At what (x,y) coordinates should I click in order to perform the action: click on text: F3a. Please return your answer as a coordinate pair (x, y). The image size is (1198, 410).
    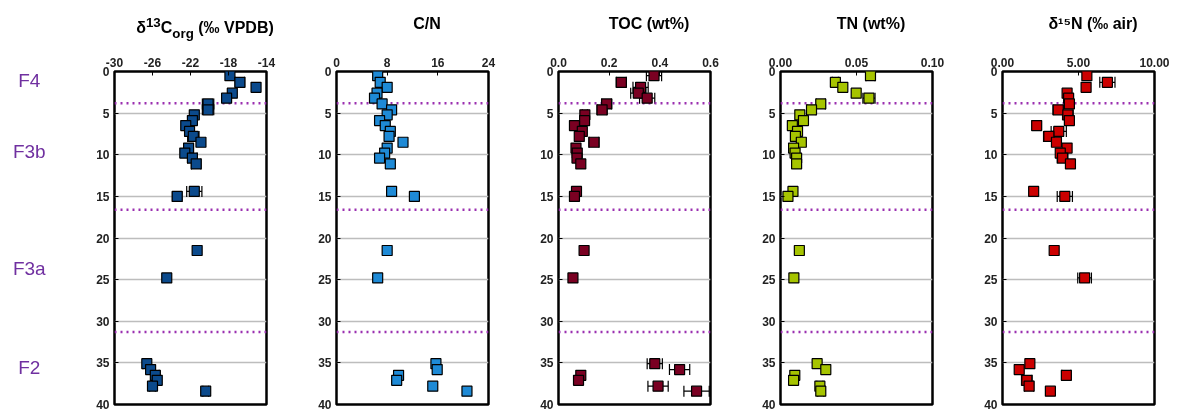
    Looking at the image, I should click on (29, 268).